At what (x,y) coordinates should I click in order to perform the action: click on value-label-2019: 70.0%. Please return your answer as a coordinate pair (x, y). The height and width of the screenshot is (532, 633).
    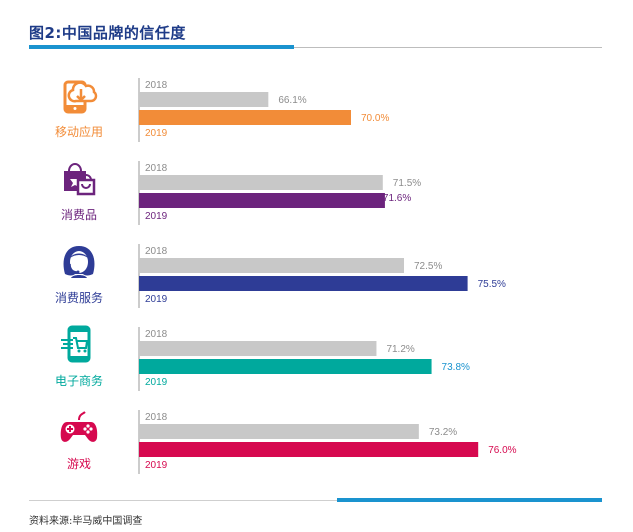
    Looking at the image, I should click on (375, 118).